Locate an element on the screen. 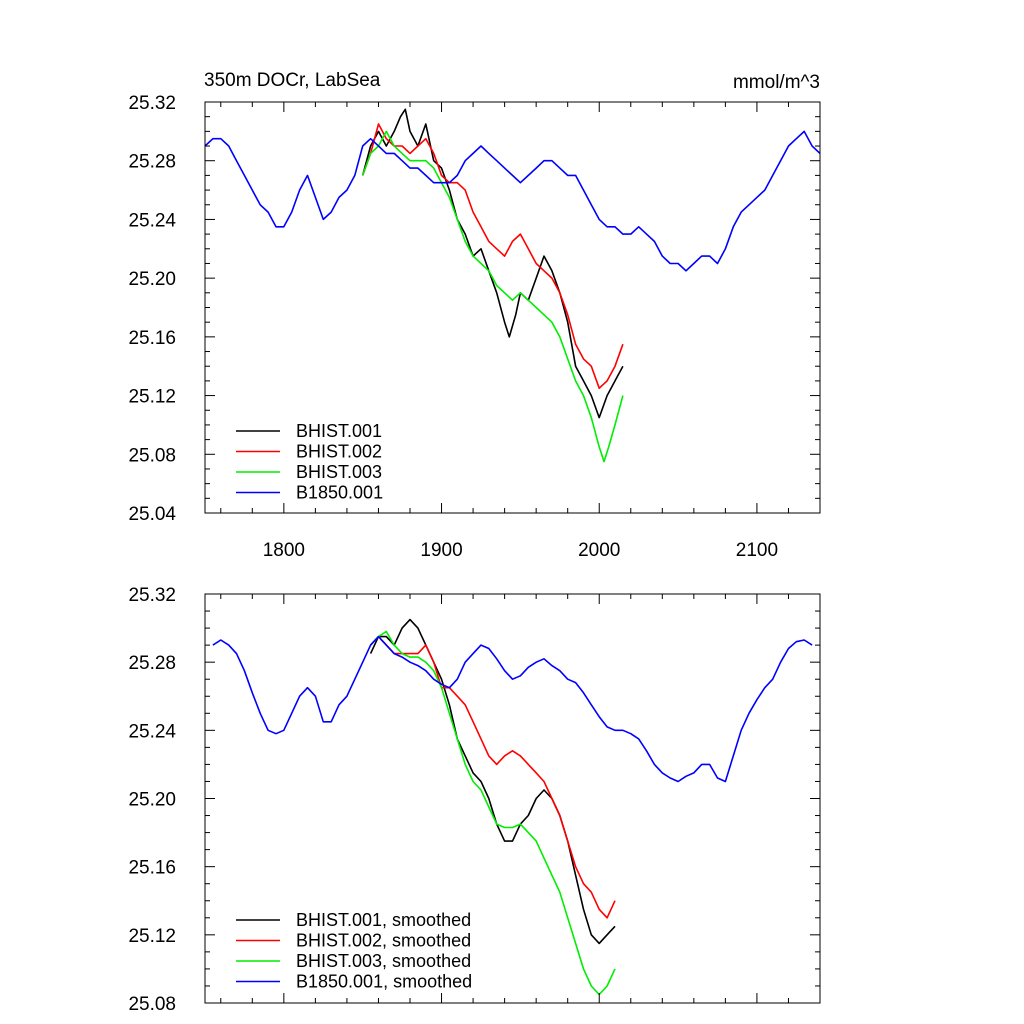 The width and height of the screenshot is (1024, 1024). legend-label-3: BHIST.003 is located at coordinates (339, 472).